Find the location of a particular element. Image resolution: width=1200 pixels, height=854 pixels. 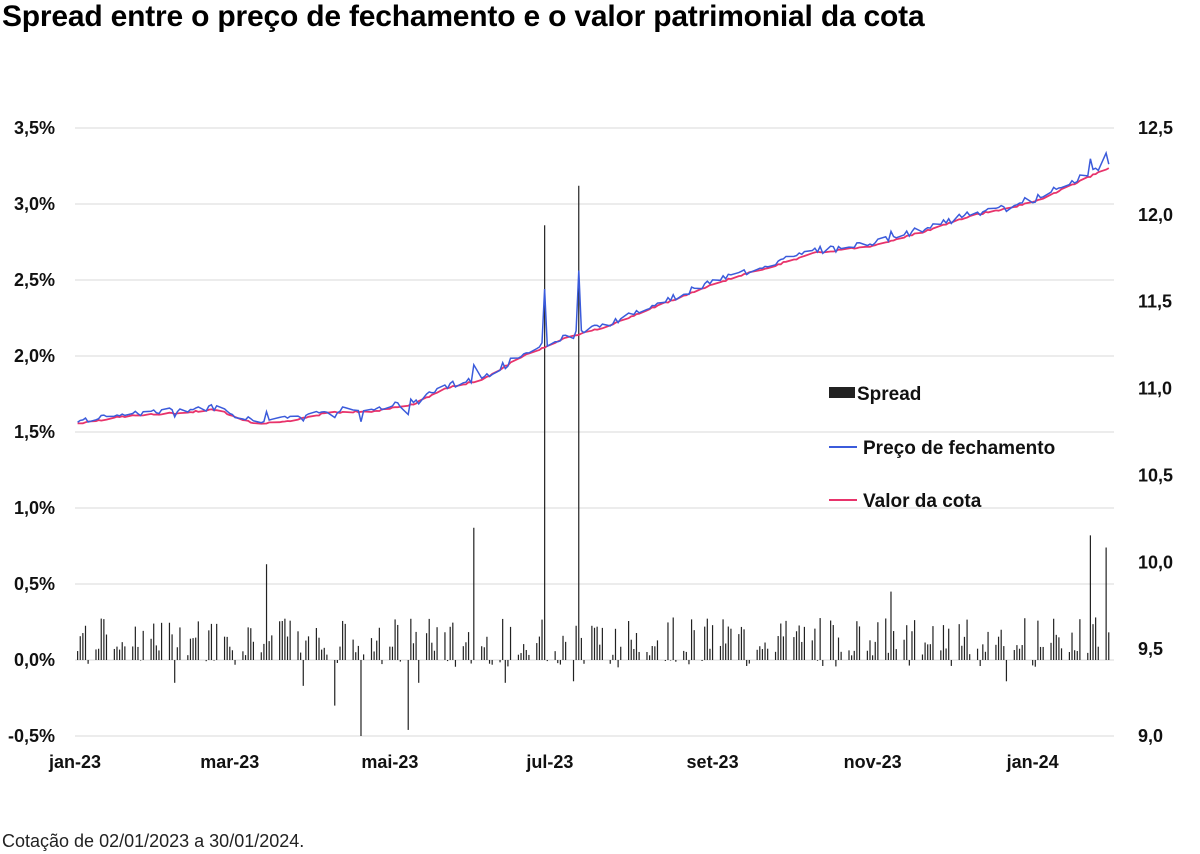

x-tick-label: jul-23 is located at coordinates (549, 762).